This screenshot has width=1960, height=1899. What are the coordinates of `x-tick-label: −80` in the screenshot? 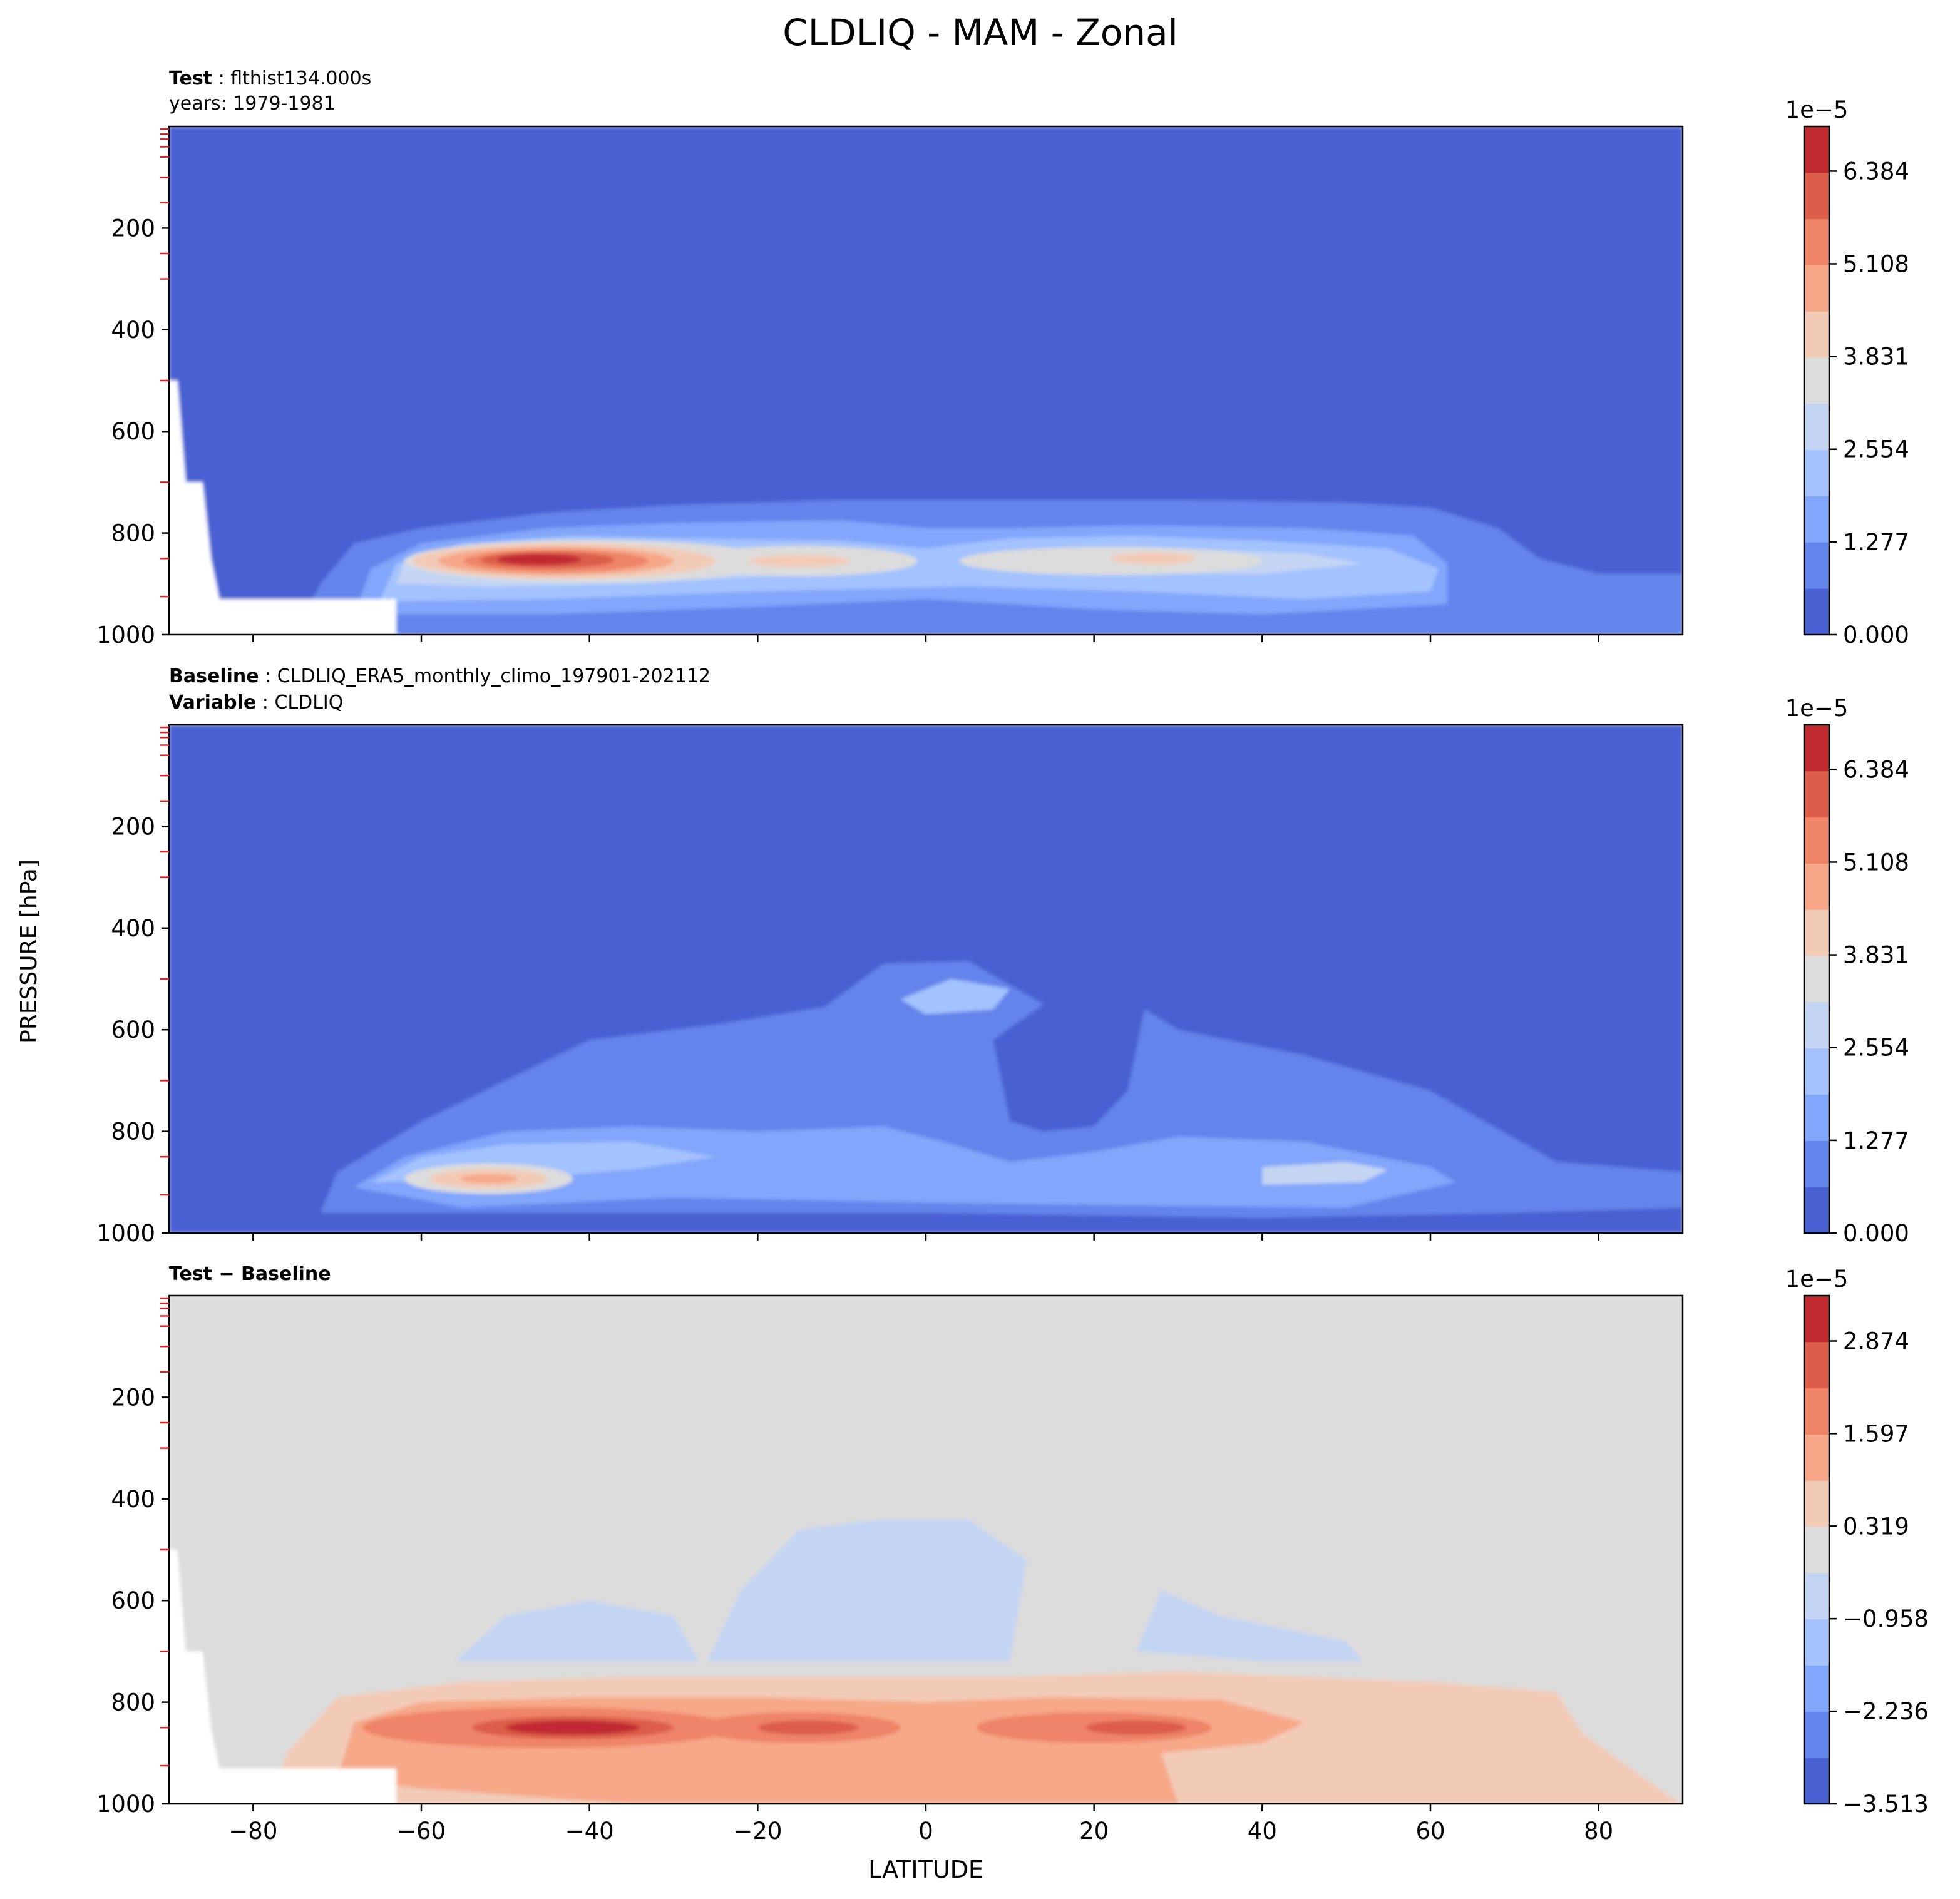 It's located at (252, 1831).